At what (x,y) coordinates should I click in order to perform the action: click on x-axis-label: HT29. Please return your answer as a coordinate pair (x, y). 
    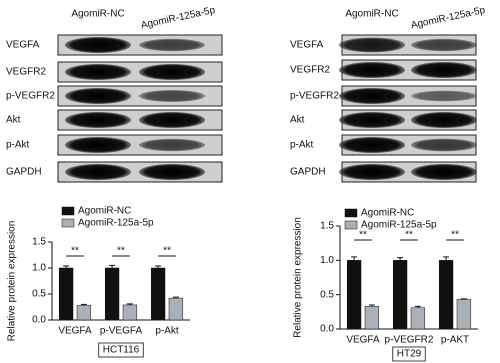
    Looking at the image, I should click on (409, 354).